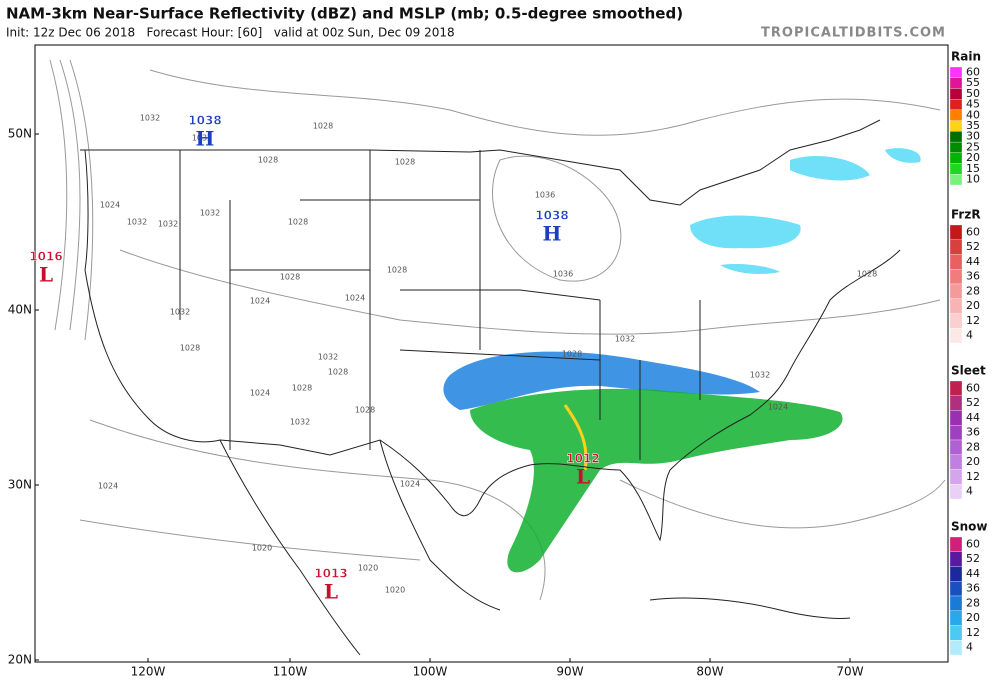 Image resolution: width=1000 pixels, height=684 pixels. What do you see at coordinates (973, 114) in the screenshot?
I see `legend-level: 40` at bounding box center [973, 114].